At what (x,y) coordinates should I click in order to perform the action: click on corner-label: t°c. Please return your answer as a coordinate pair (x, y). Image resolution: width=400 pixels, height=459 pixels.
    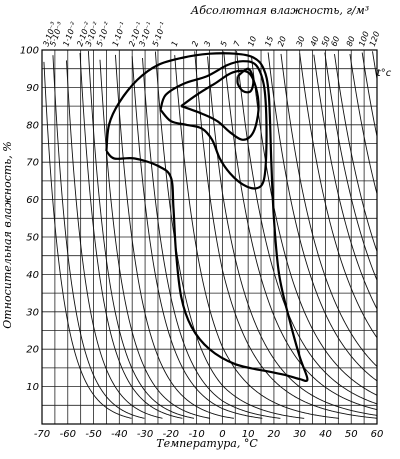
    Looking at the image, I should click on (384, 73).